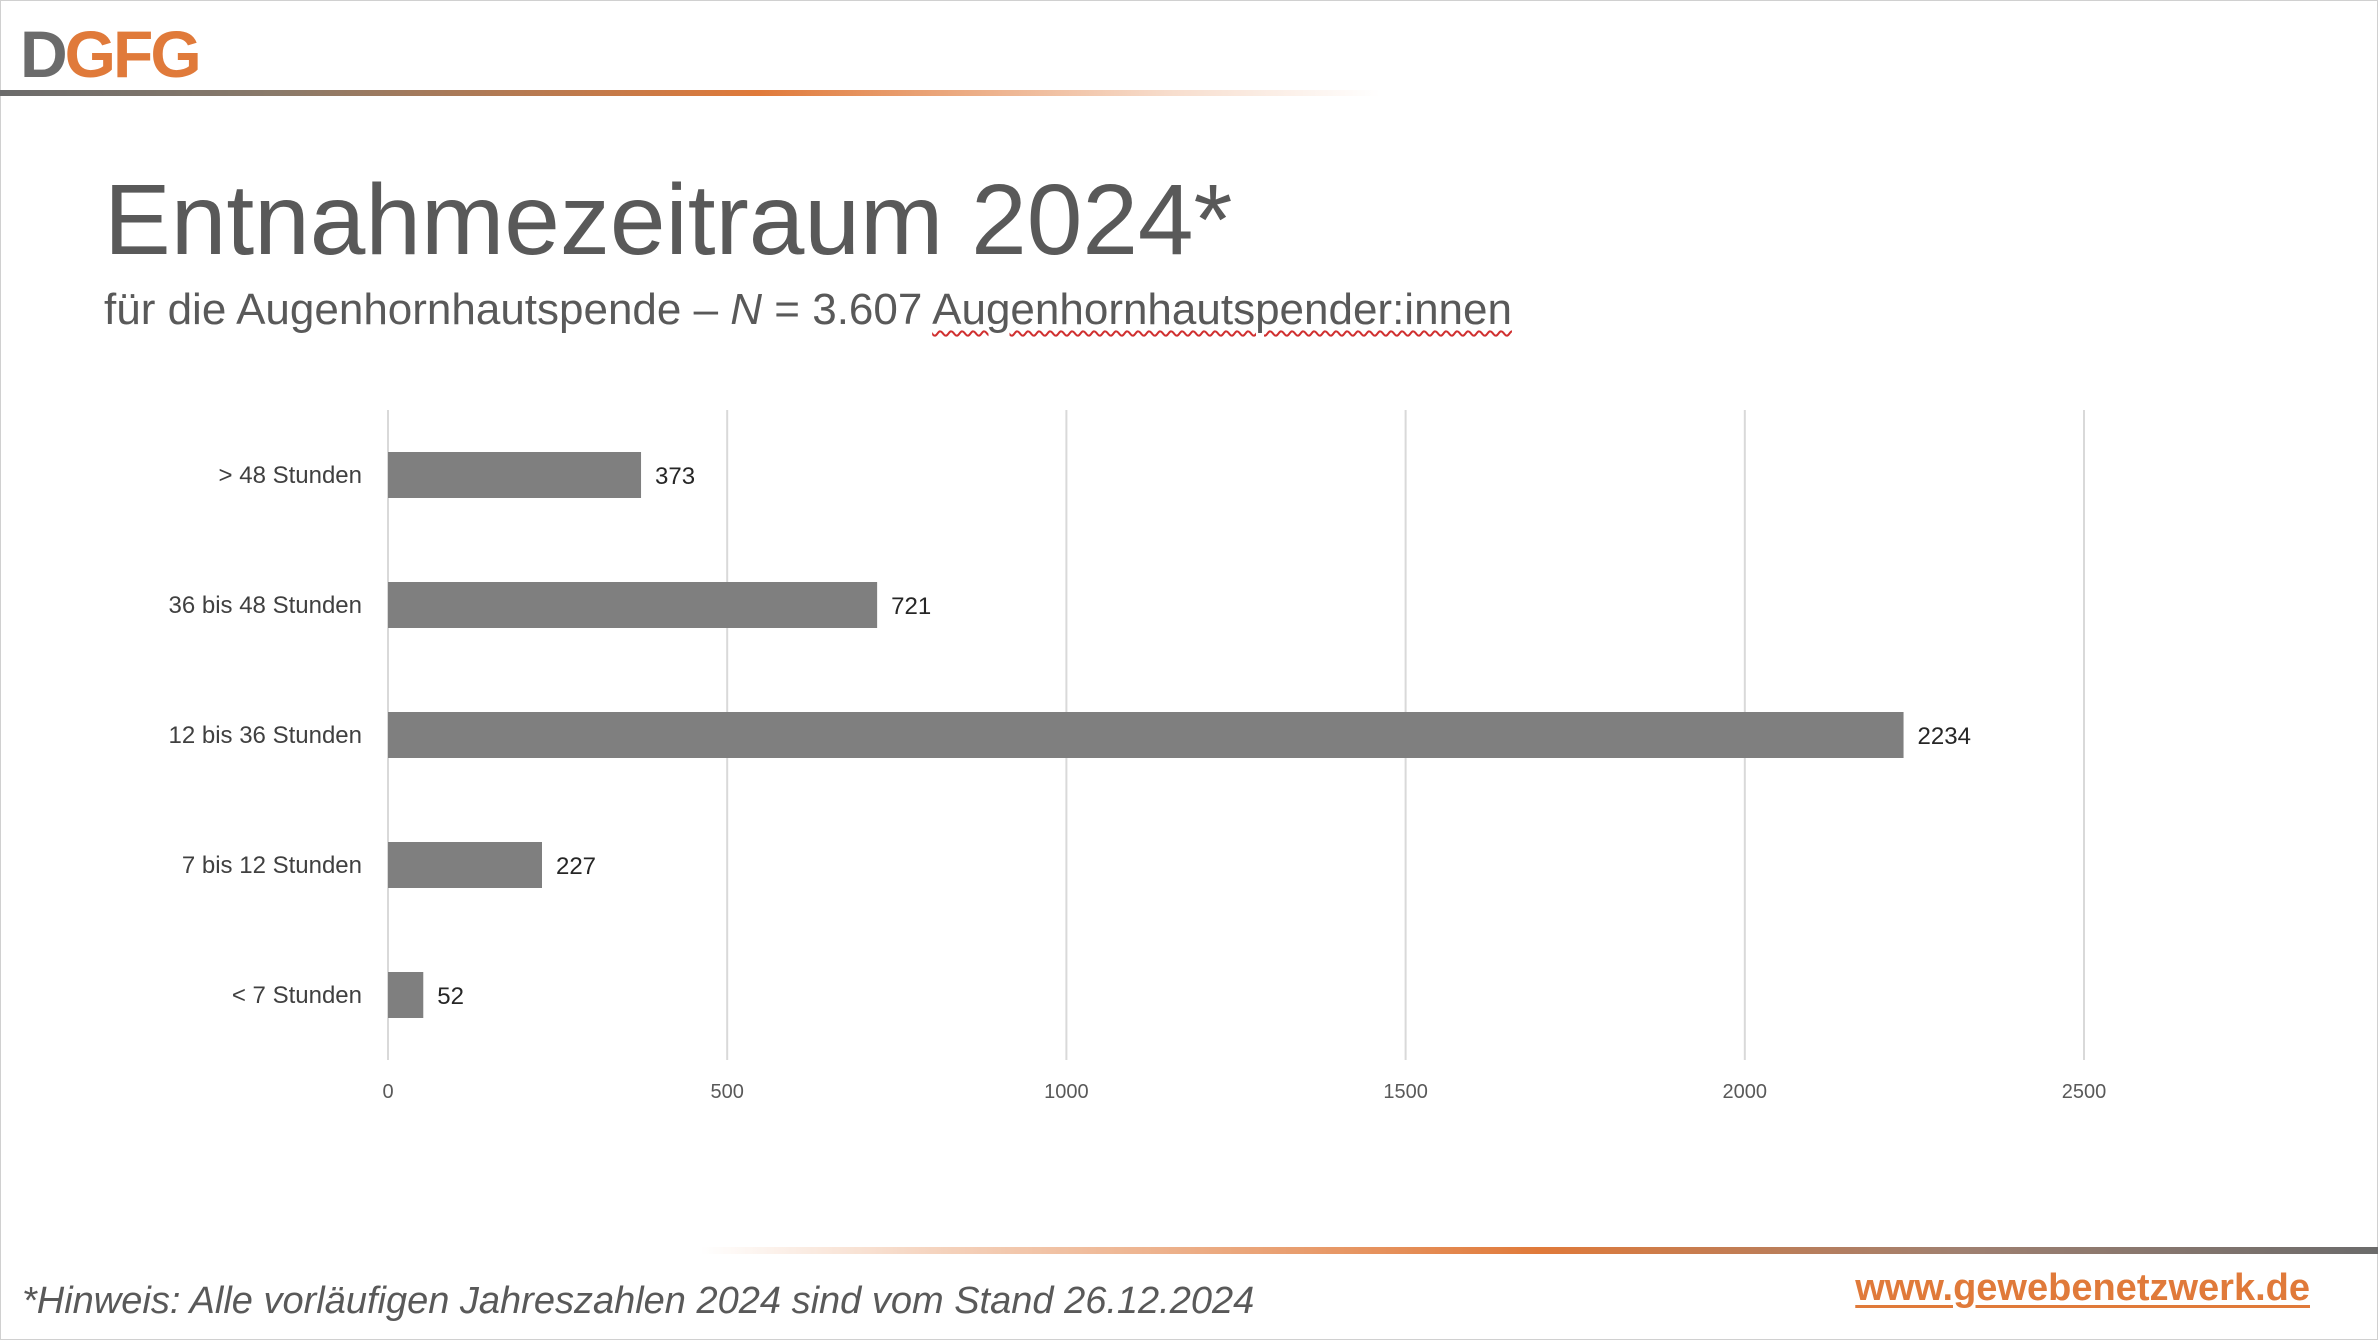 The image size is (2378, 1340). I want to click on x-tick-label: 1000, so click(1066, 1092).